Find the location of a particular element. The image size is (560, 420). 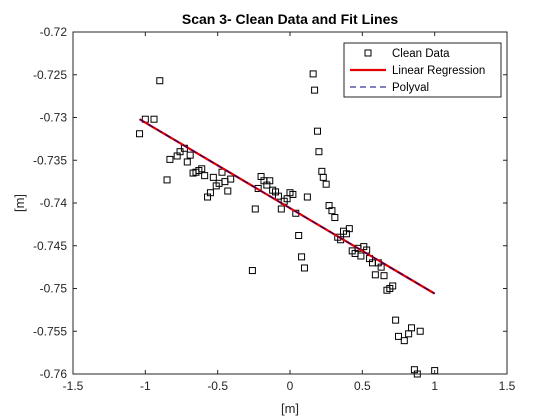

legend: Clean Data Linear Regression Polyval is located at coordinates (422, 70).